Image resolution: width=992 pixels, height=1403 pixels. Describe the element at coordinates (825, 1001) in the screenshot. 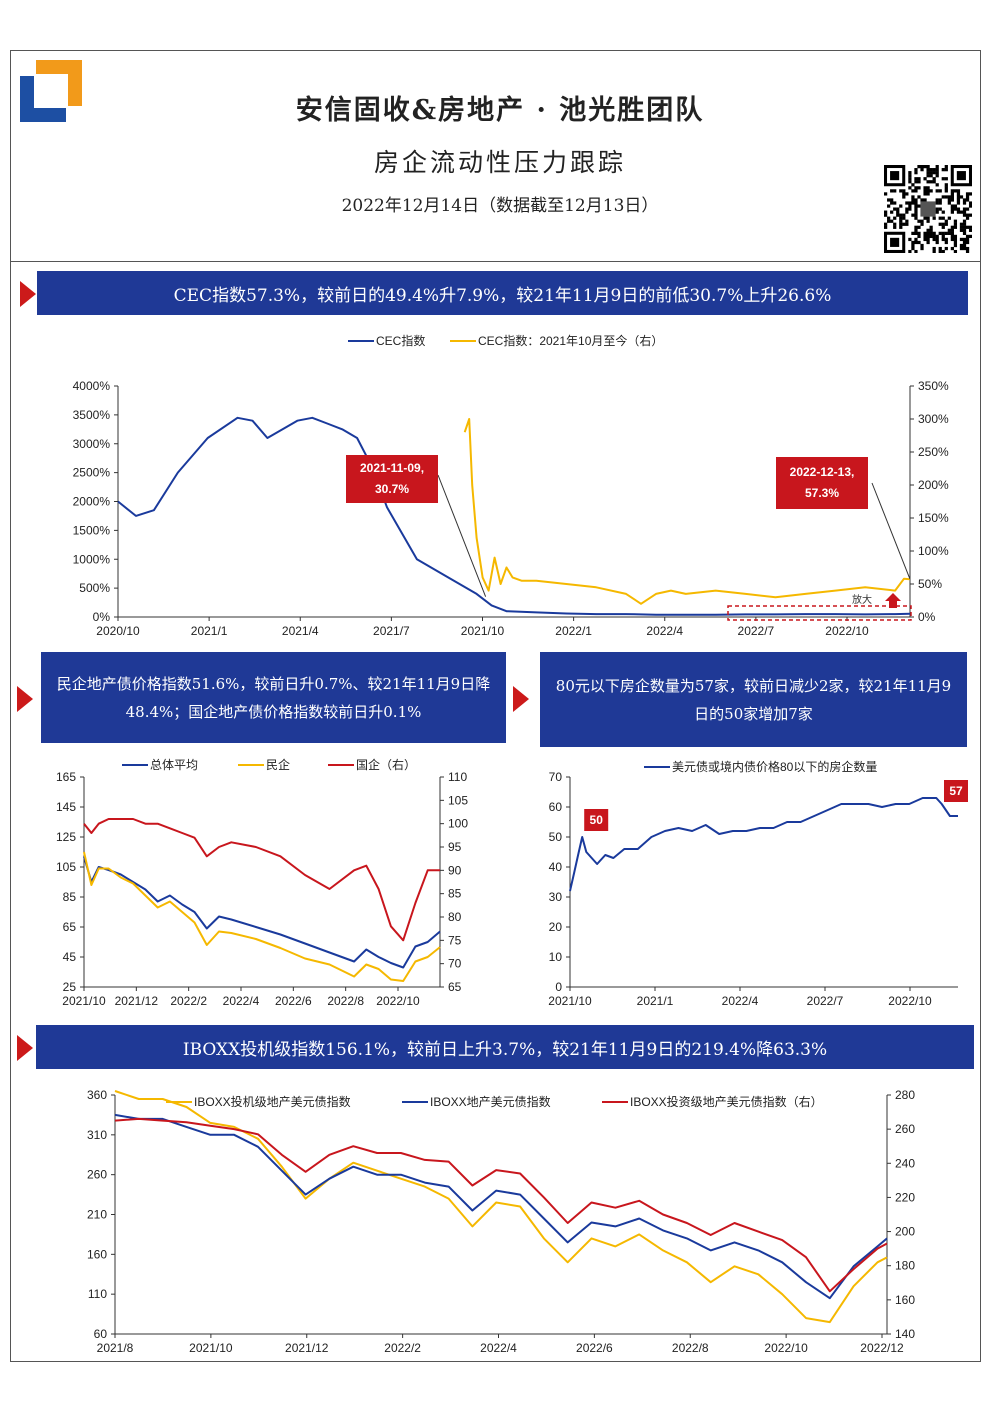

I see `x-tick-label: 2022/7` at that location.